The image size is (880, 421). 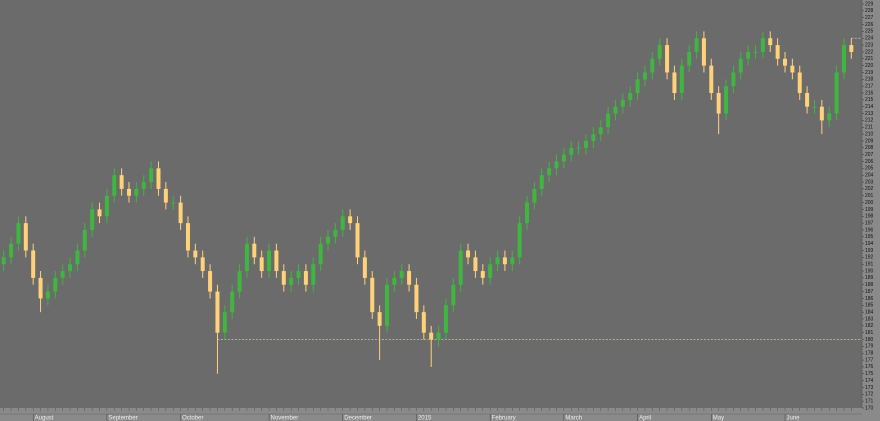 What do you see at coordinates (869, 25) in the screenshot?
I see `y-tick-label: 226` at bounding box center [869, 25].